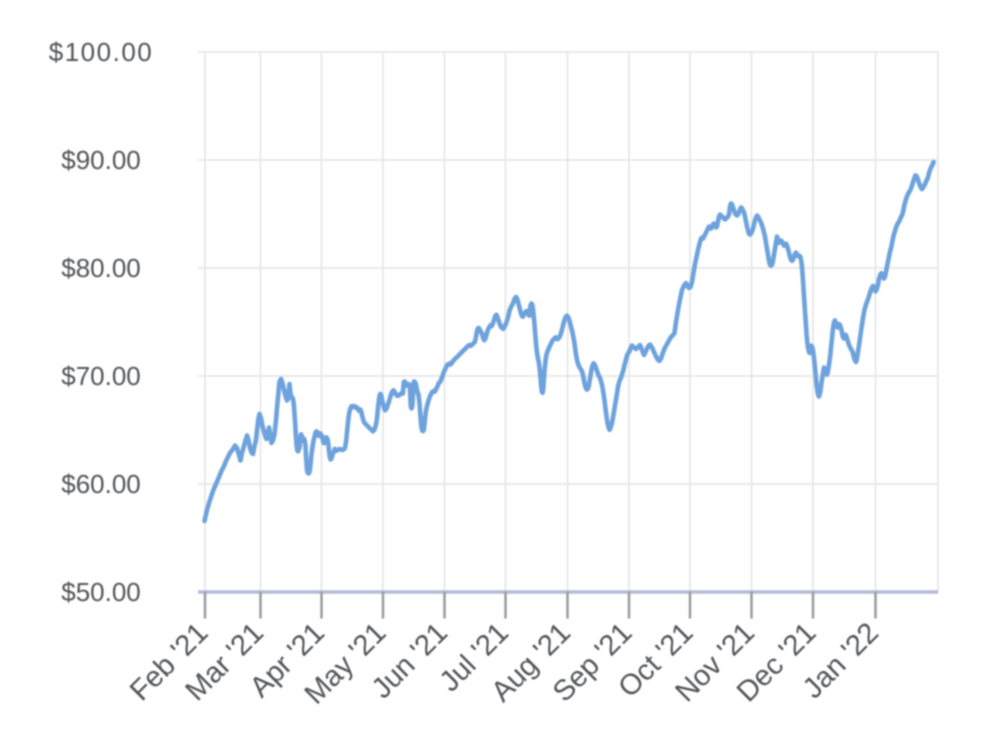 Image resolution: width=1000 pixels, height=750 pixels. I want to click on svg-text: $80.00, so click(101, 268).